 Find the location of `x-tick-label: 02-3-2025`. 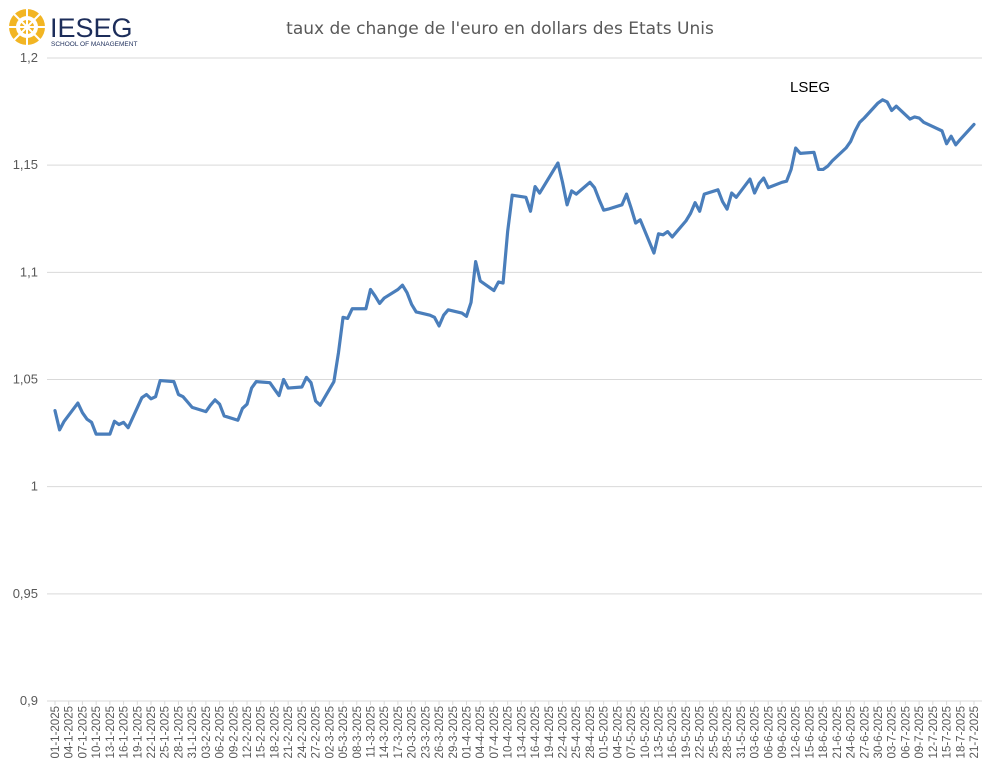

x-tick-label: 02-3-2025 is located at coordinates (330, 732).